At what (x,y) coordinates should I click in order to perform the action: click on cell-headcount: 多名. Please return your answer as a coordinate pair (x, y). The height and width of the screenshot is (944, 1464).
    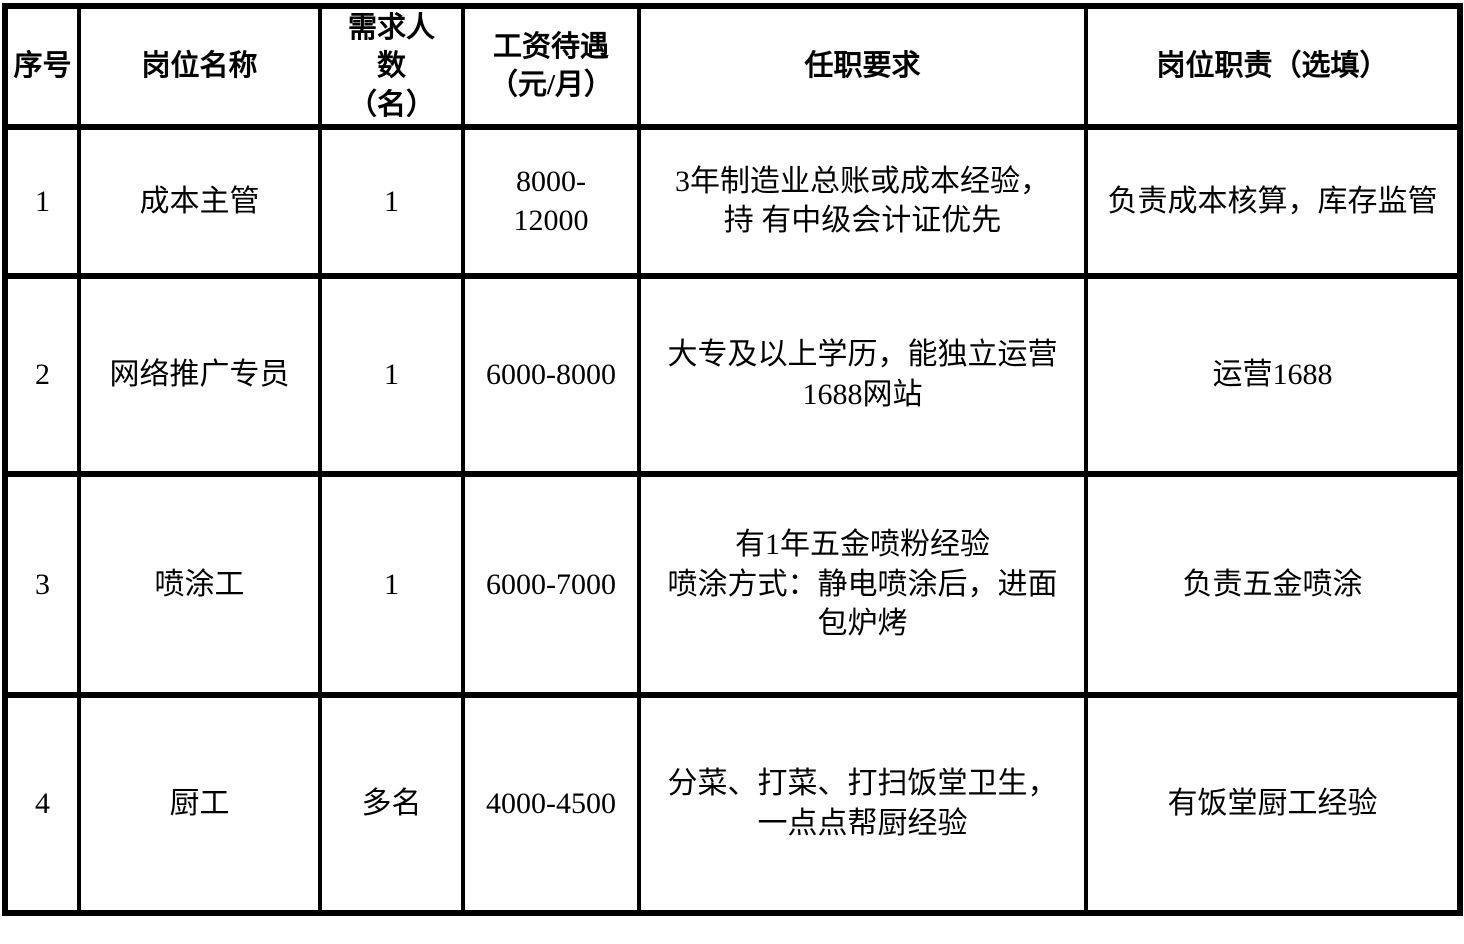
    Looking at the image, I should click on (391, 803).